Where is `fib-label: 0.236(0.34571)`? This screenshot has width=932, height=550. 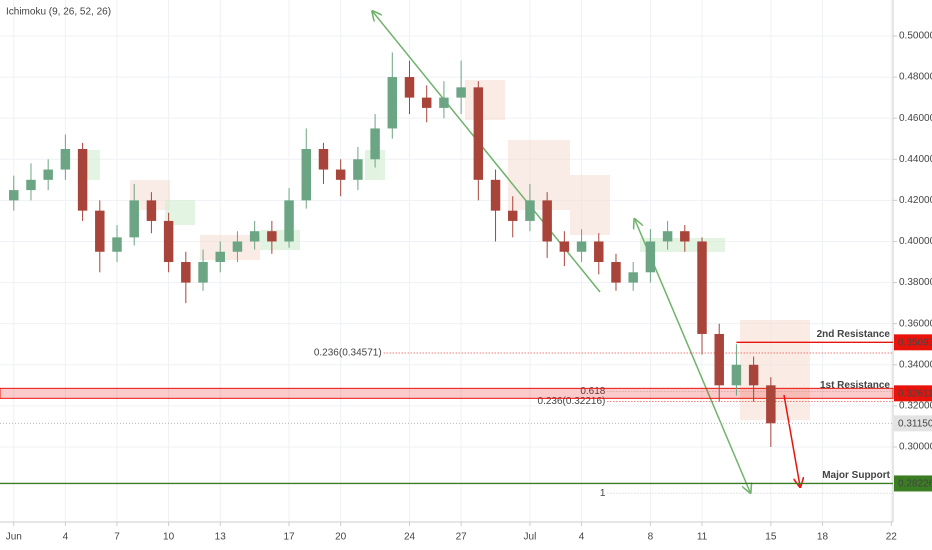 fib-label: 0.236(0.34571) is located at coordinates (348, 353).